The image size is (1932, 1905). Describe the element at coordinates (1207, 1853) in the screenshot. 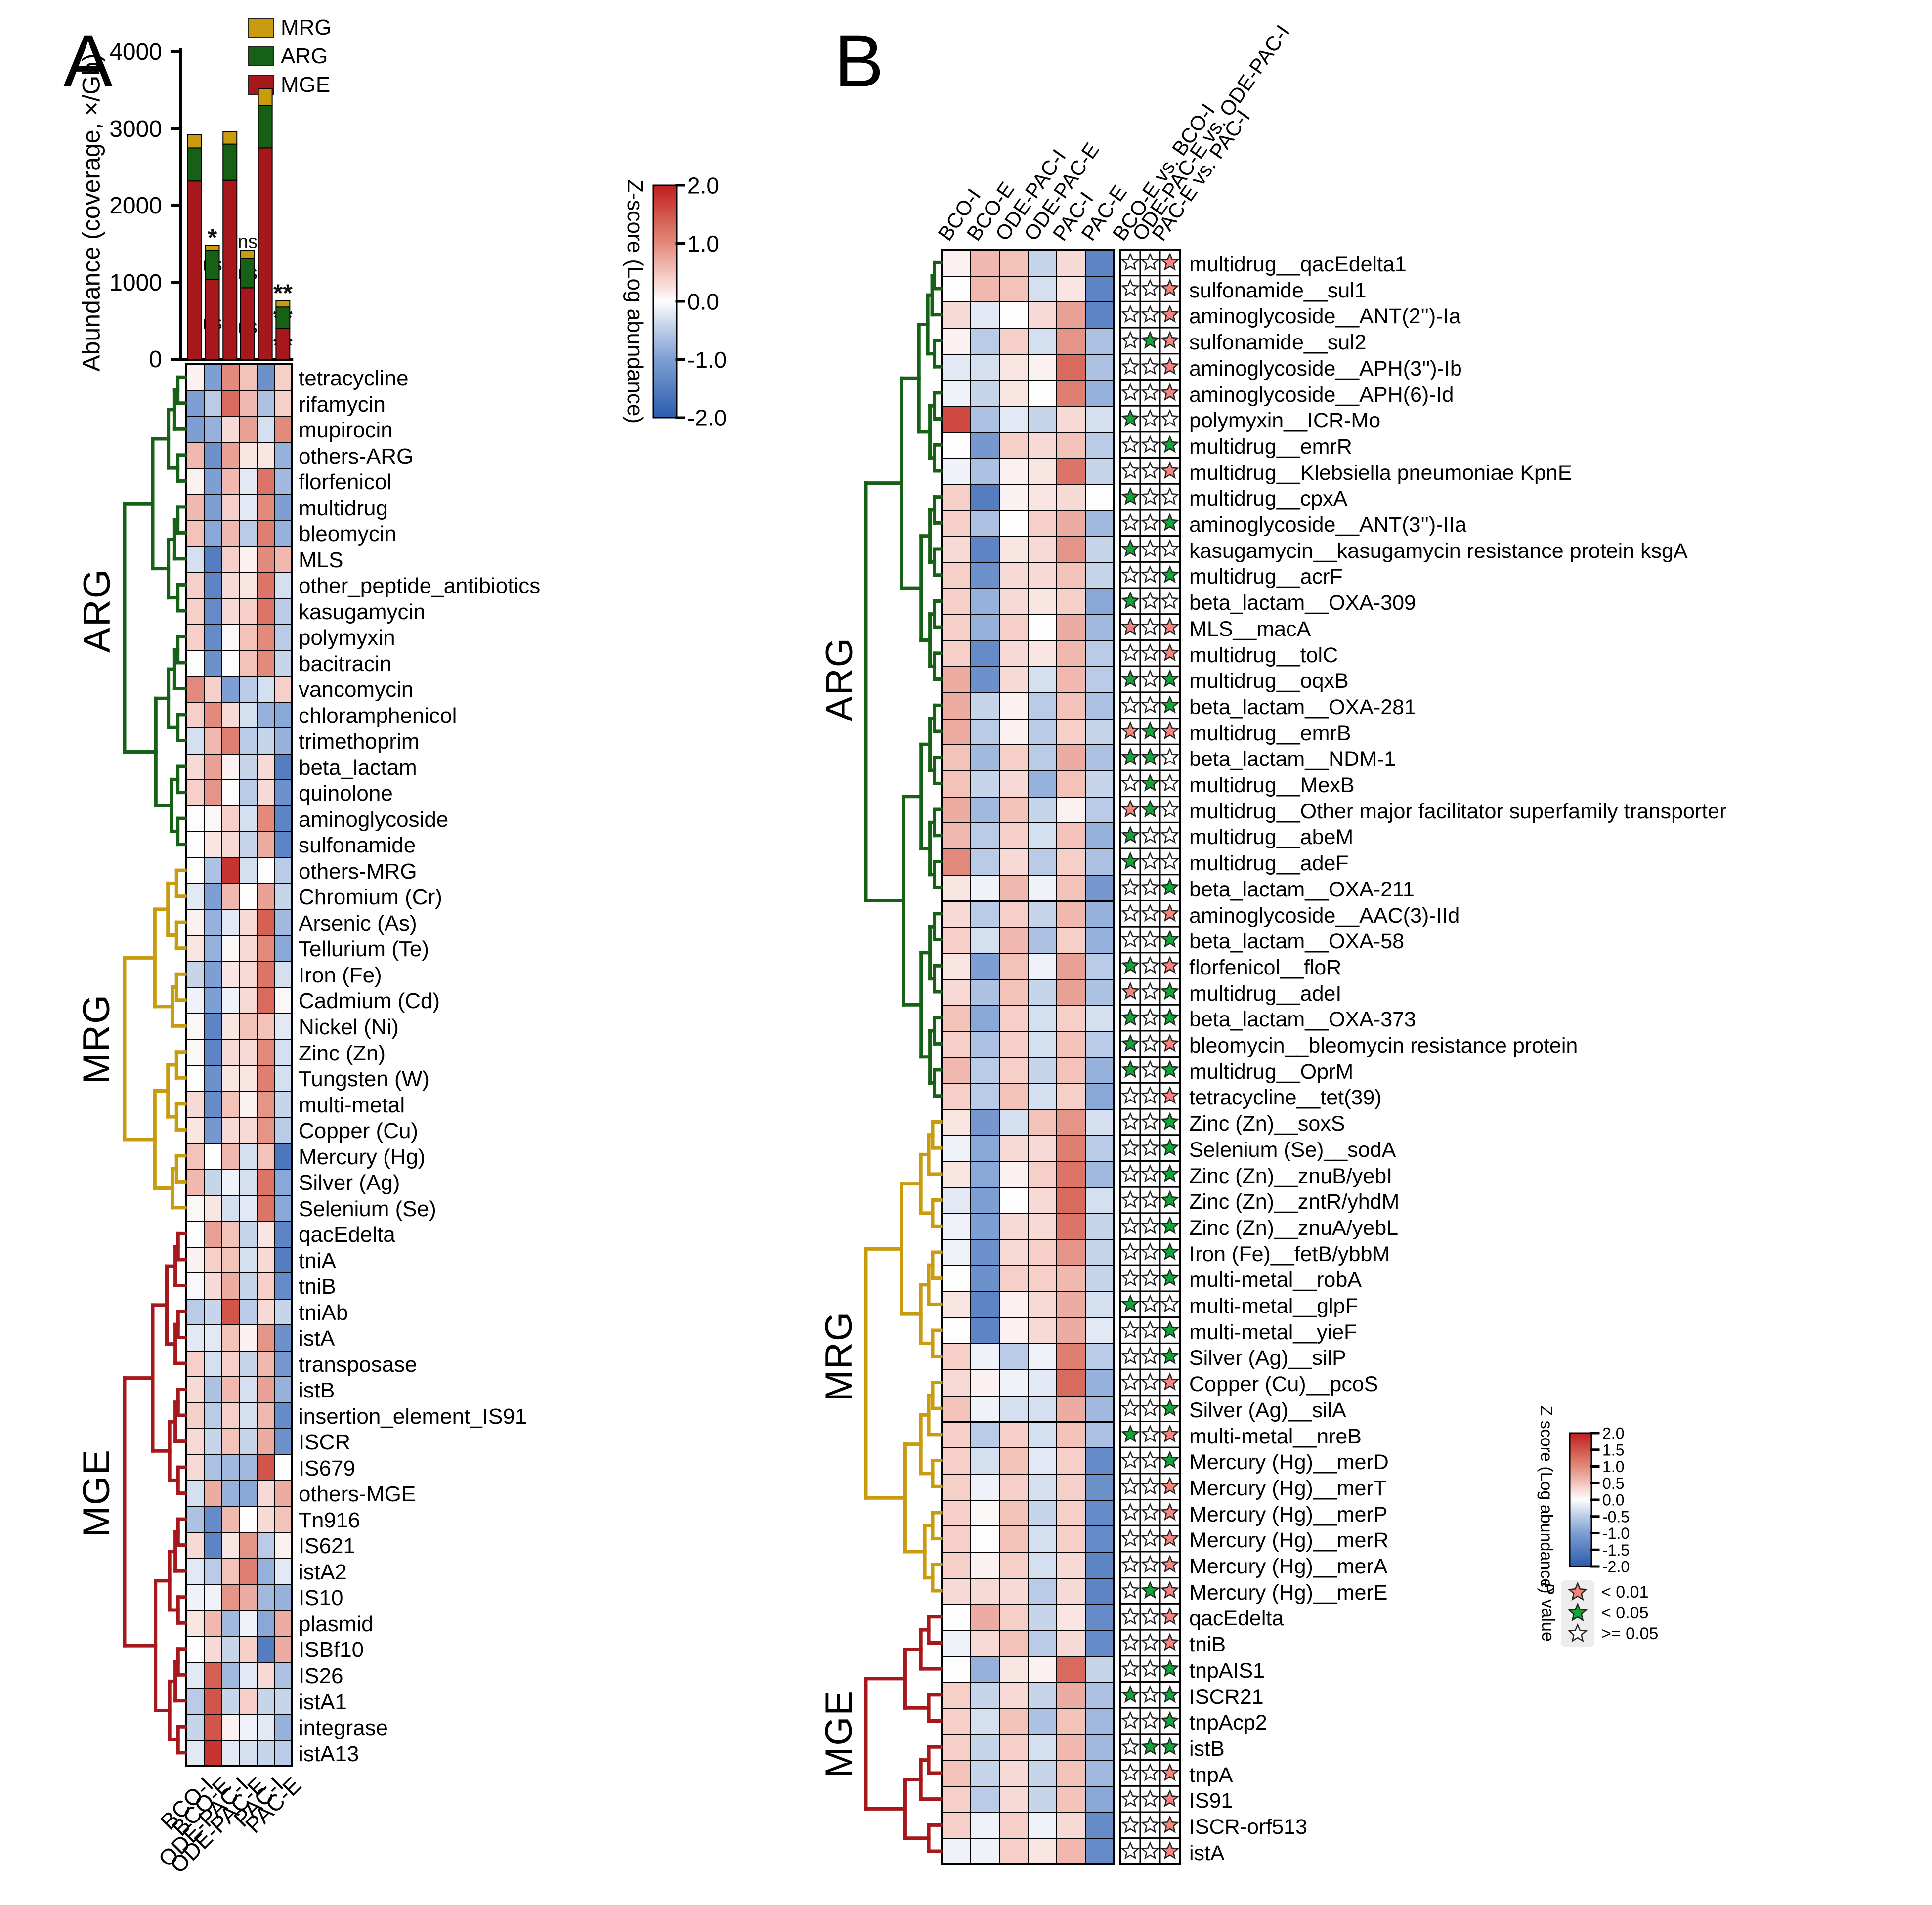

I see `heatmap-b-row-label: istA` at that location.